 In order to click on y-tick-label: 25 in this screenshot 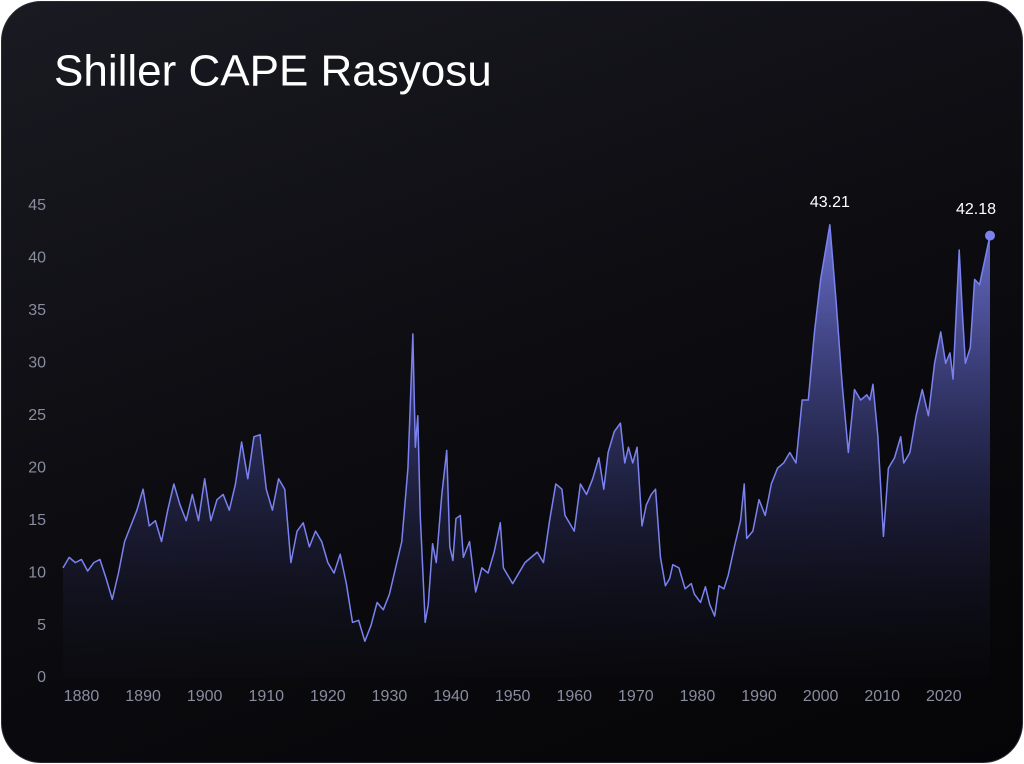, I will do `click(37, 415)`.